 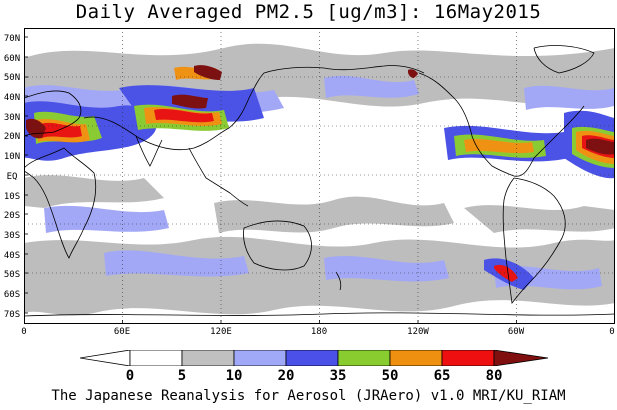 I want to click on lat-label-70n: 70N, so click(x=12, y=39).